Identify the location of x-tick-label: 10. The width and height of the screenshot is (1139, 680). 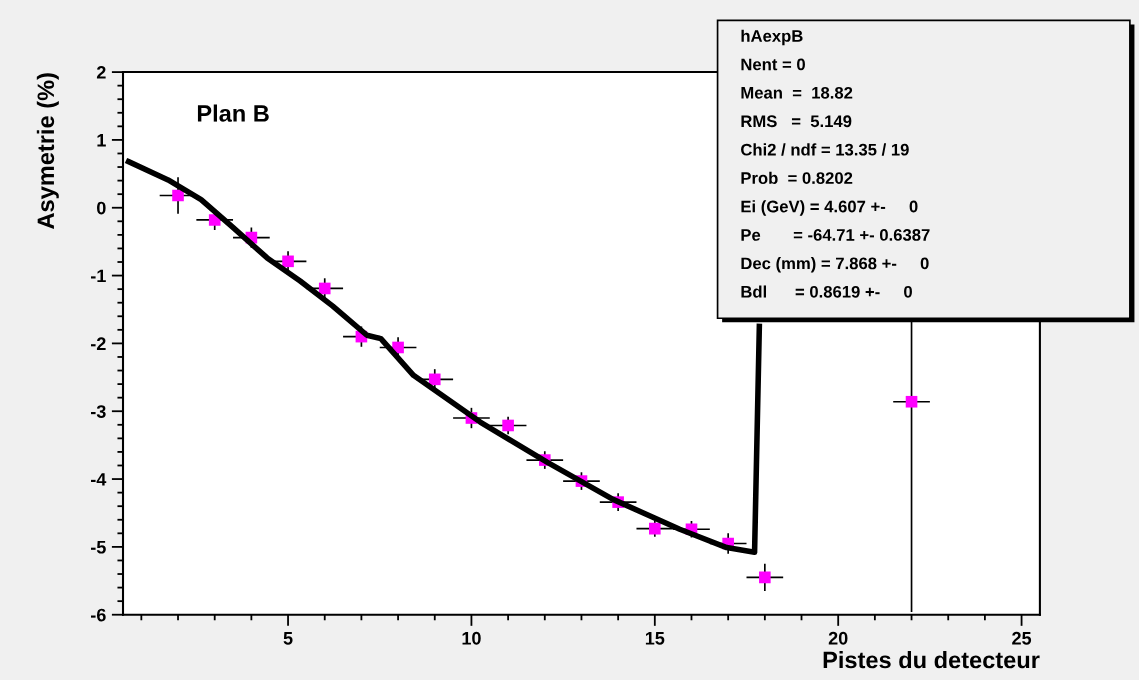
(471, 638).